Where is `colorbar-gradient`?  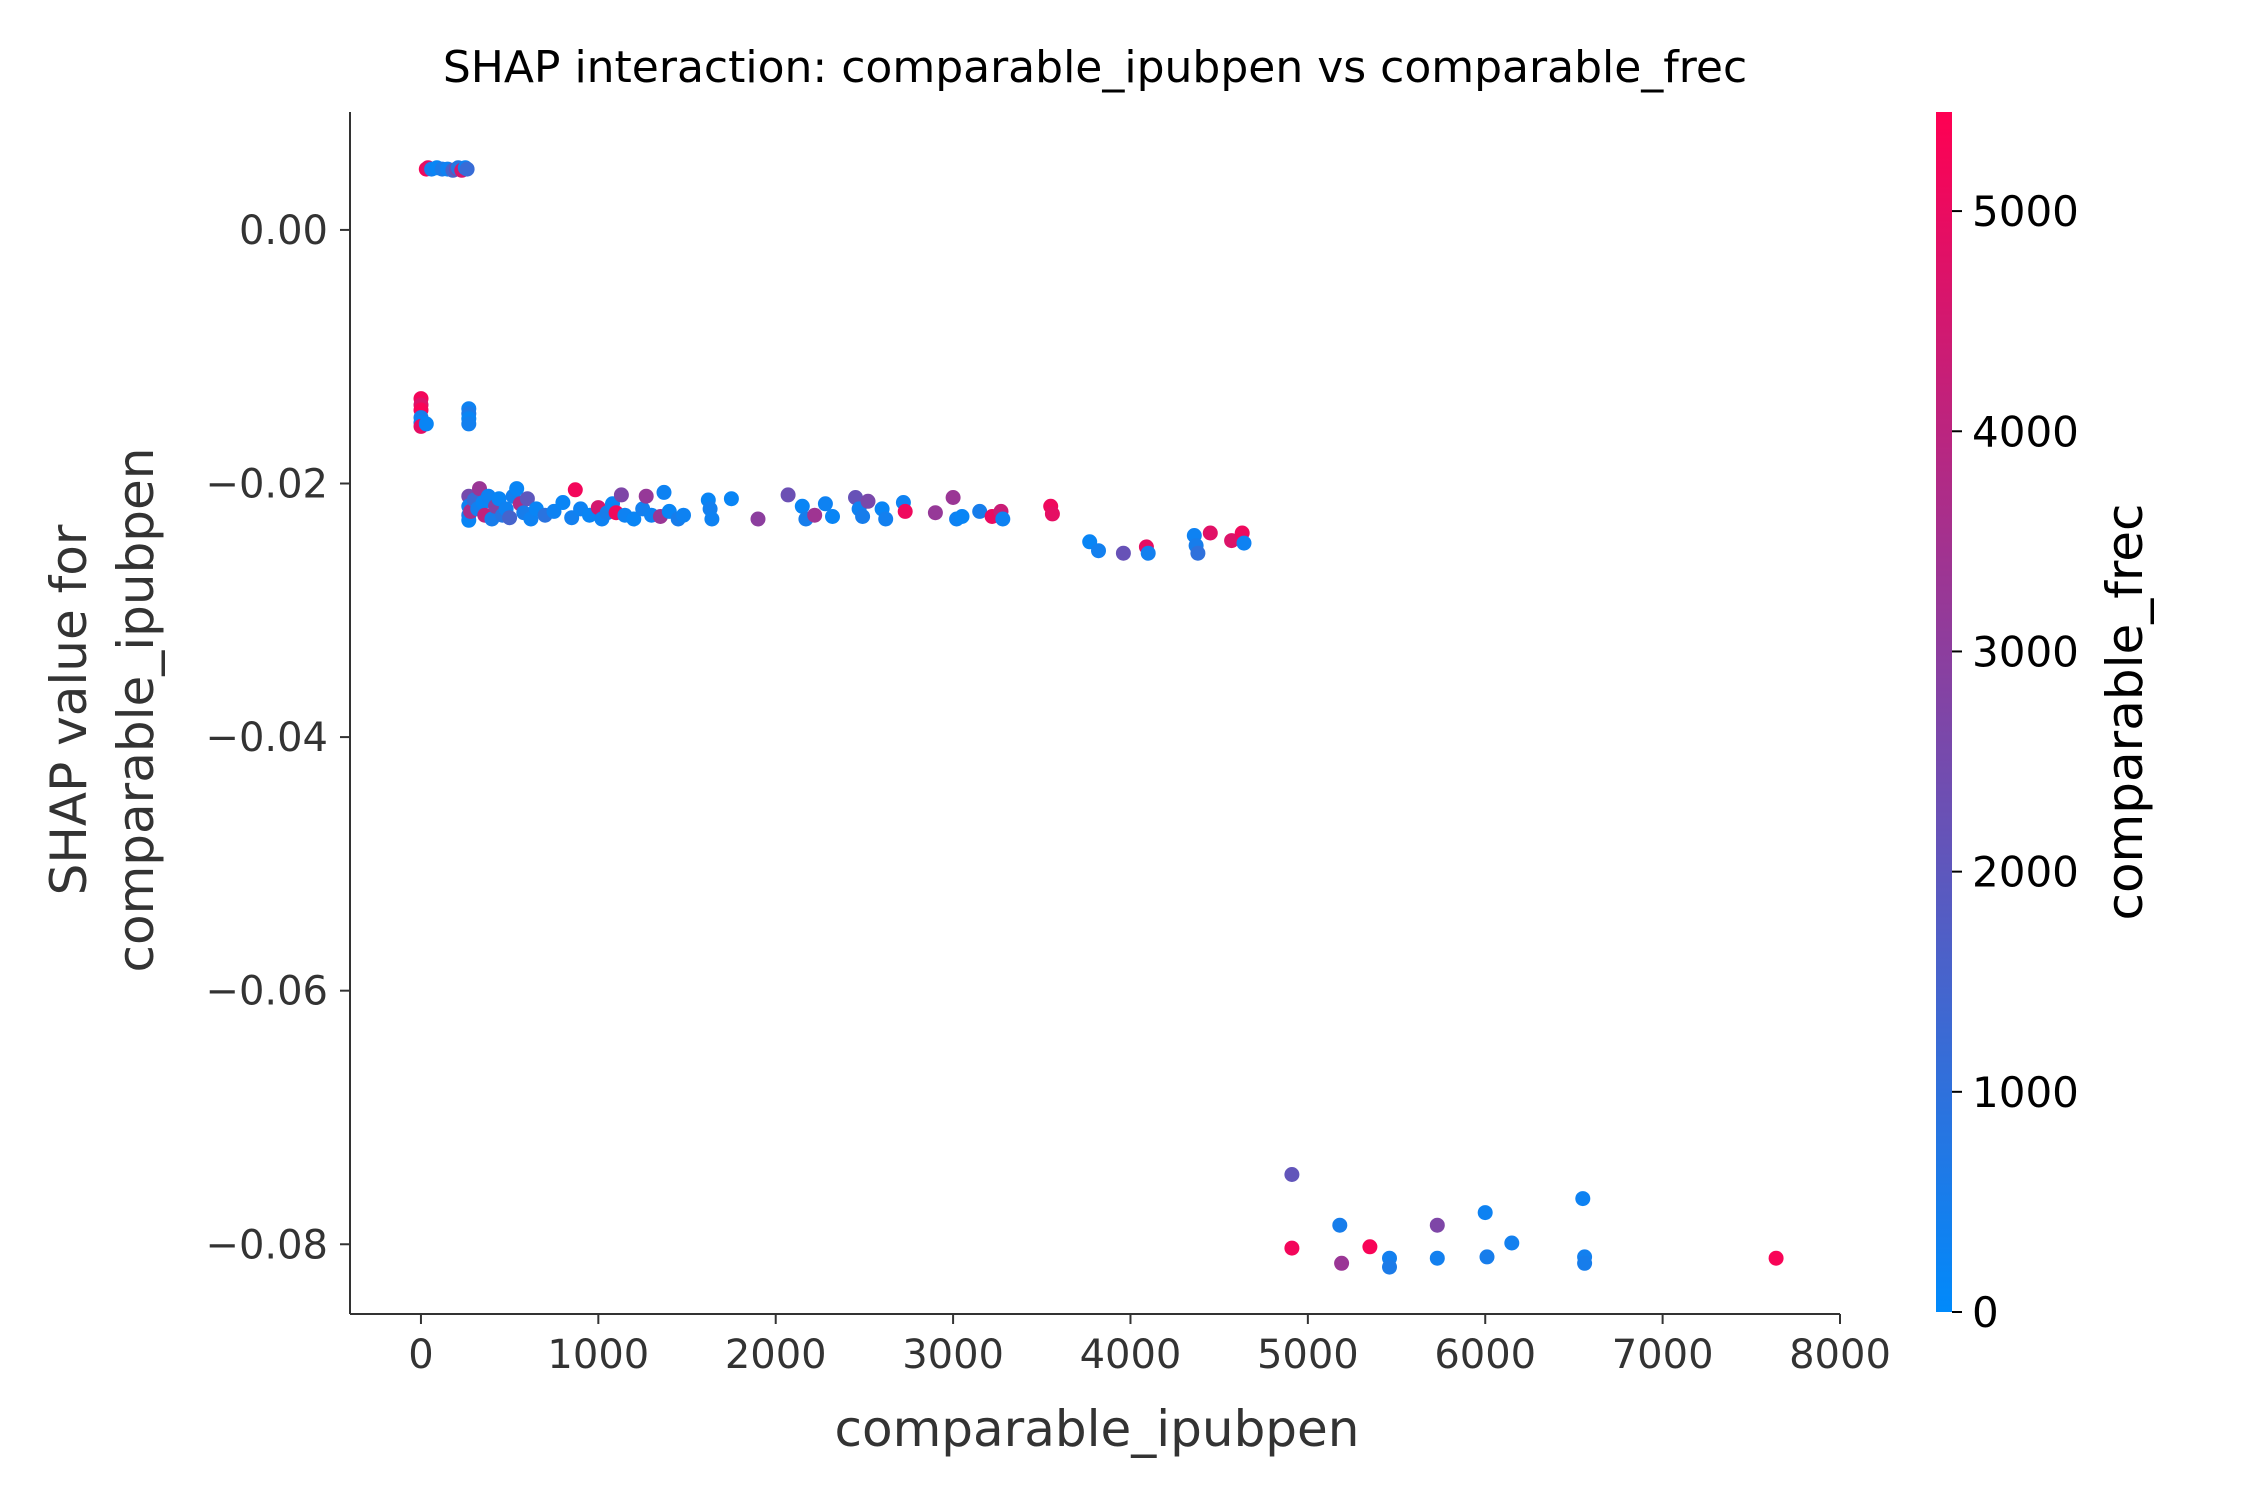 colorbar-gradient is located at coordinates (1944, 712).